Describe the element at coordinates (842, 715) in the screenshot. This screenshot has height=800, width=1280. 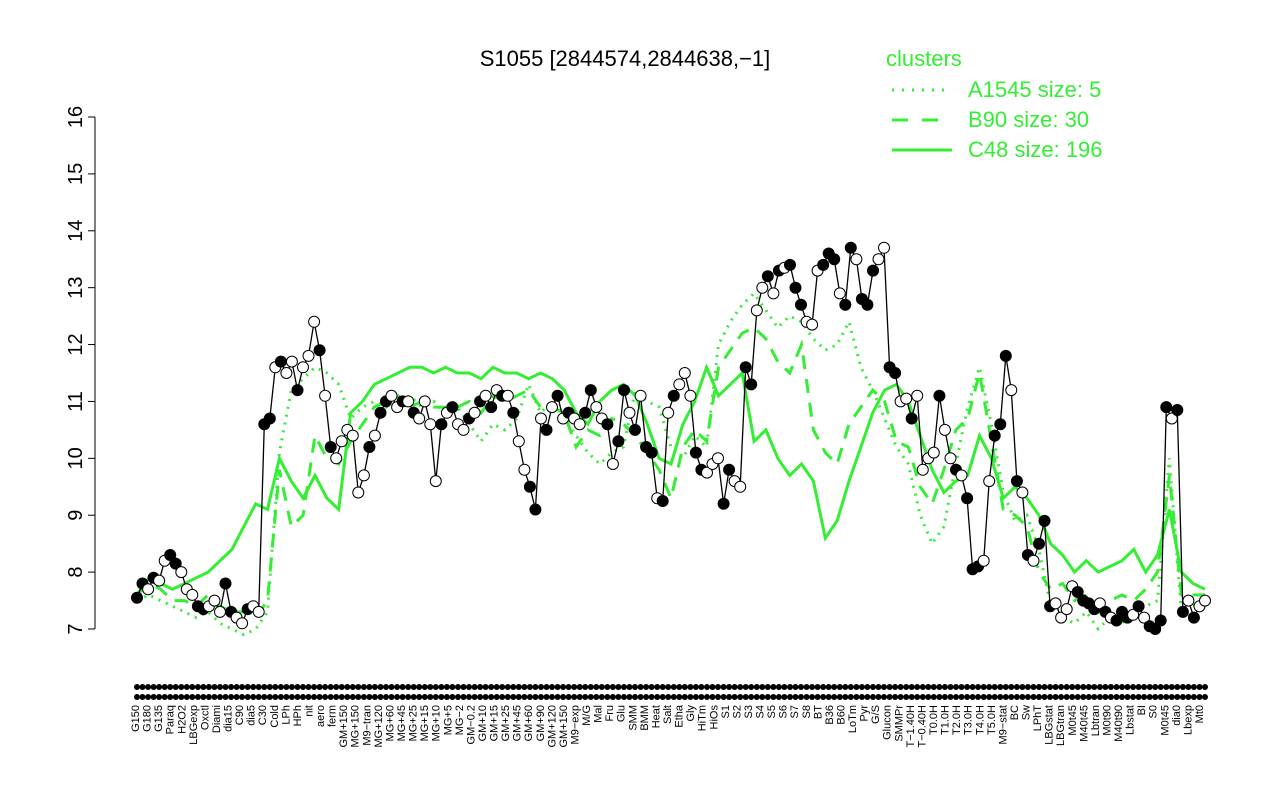
I see `x-tick-label: B60` at that location.